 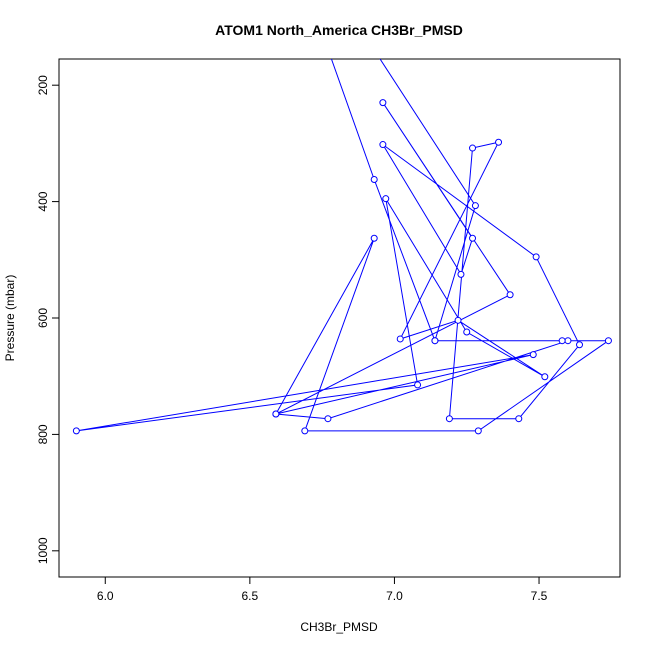 What do you see at coordinates (43, 85) in the screenshot?
I see `y-tick-label: 200` at bounding box center [43, 85].